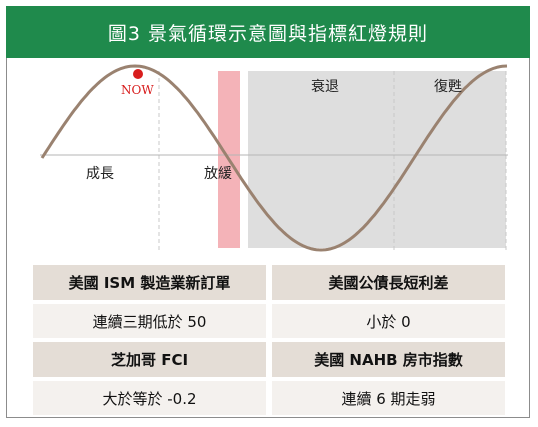 This screenshot has height=427, width=538. I want to click on indicator-rule-nahb: 連續 6 期走弱, so click(388, 398).